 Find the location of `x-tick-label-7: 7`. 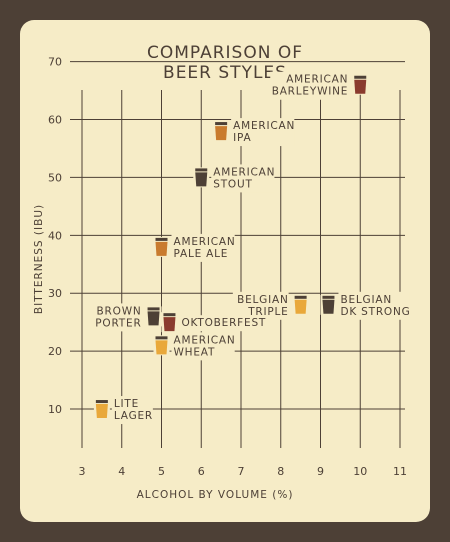

x-tick-label-7: 7 is located at coordinates (241, 471).